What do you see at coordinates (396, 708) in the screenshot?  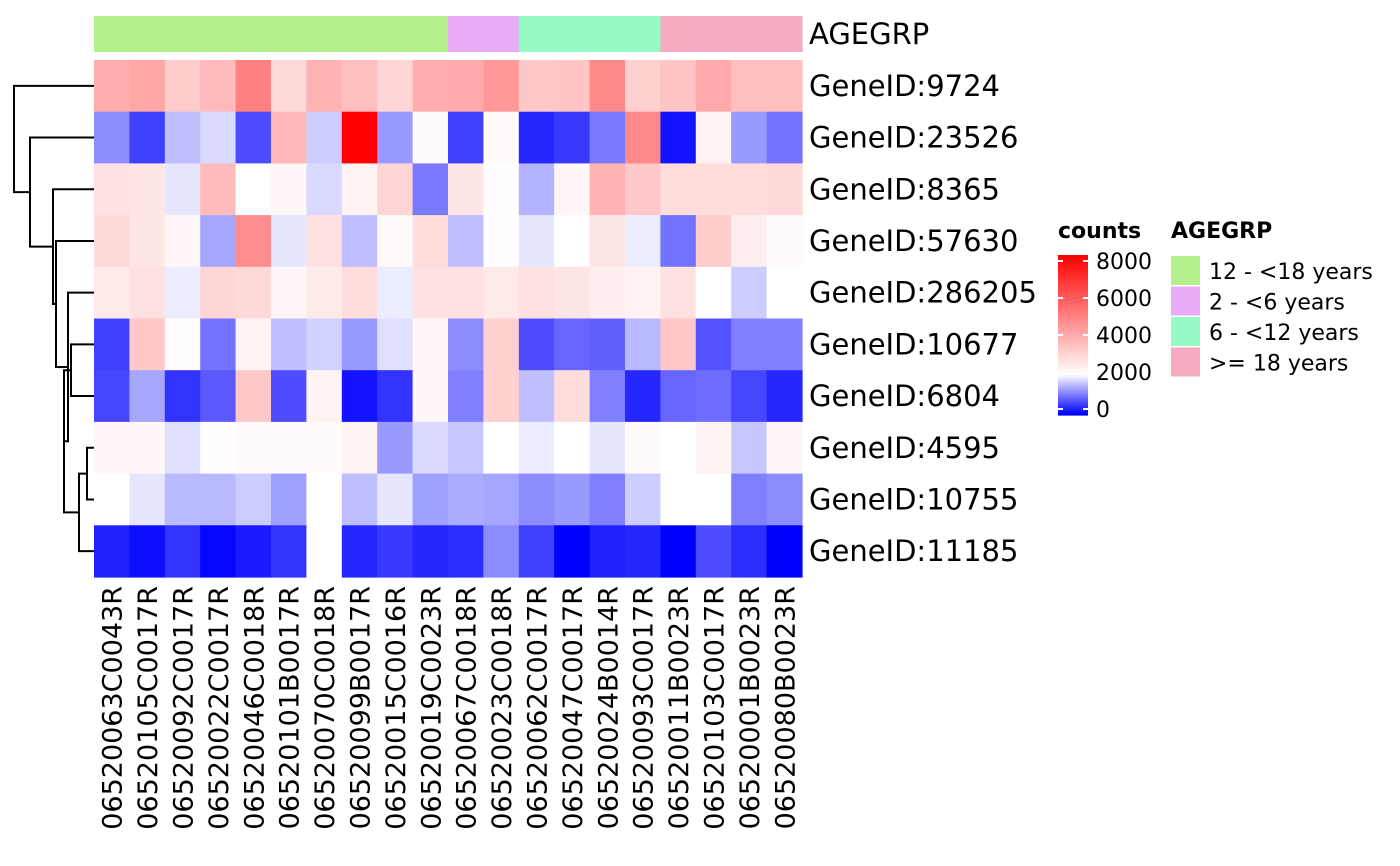 I see `column-label: 06520015C0016R` at bounding box center [396, 708].